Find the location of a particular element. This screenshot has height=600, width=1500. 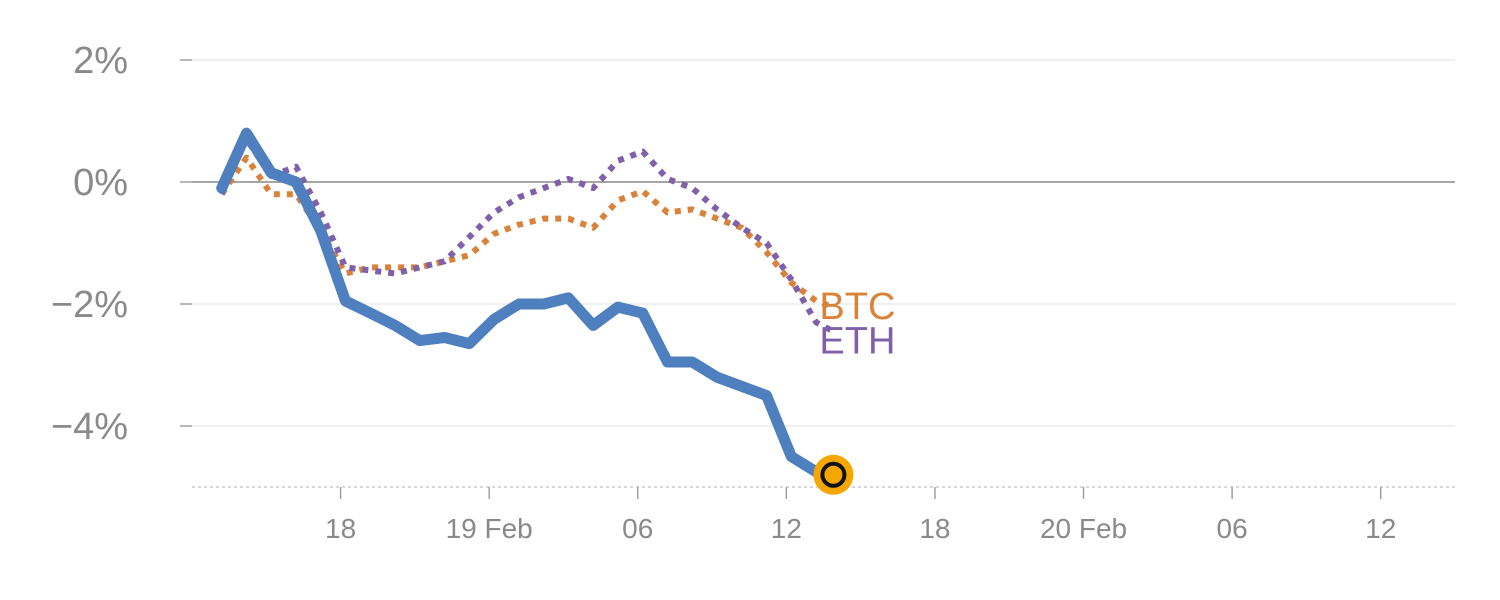

y-tick-label: −2% is located at coordinates (89, 305).